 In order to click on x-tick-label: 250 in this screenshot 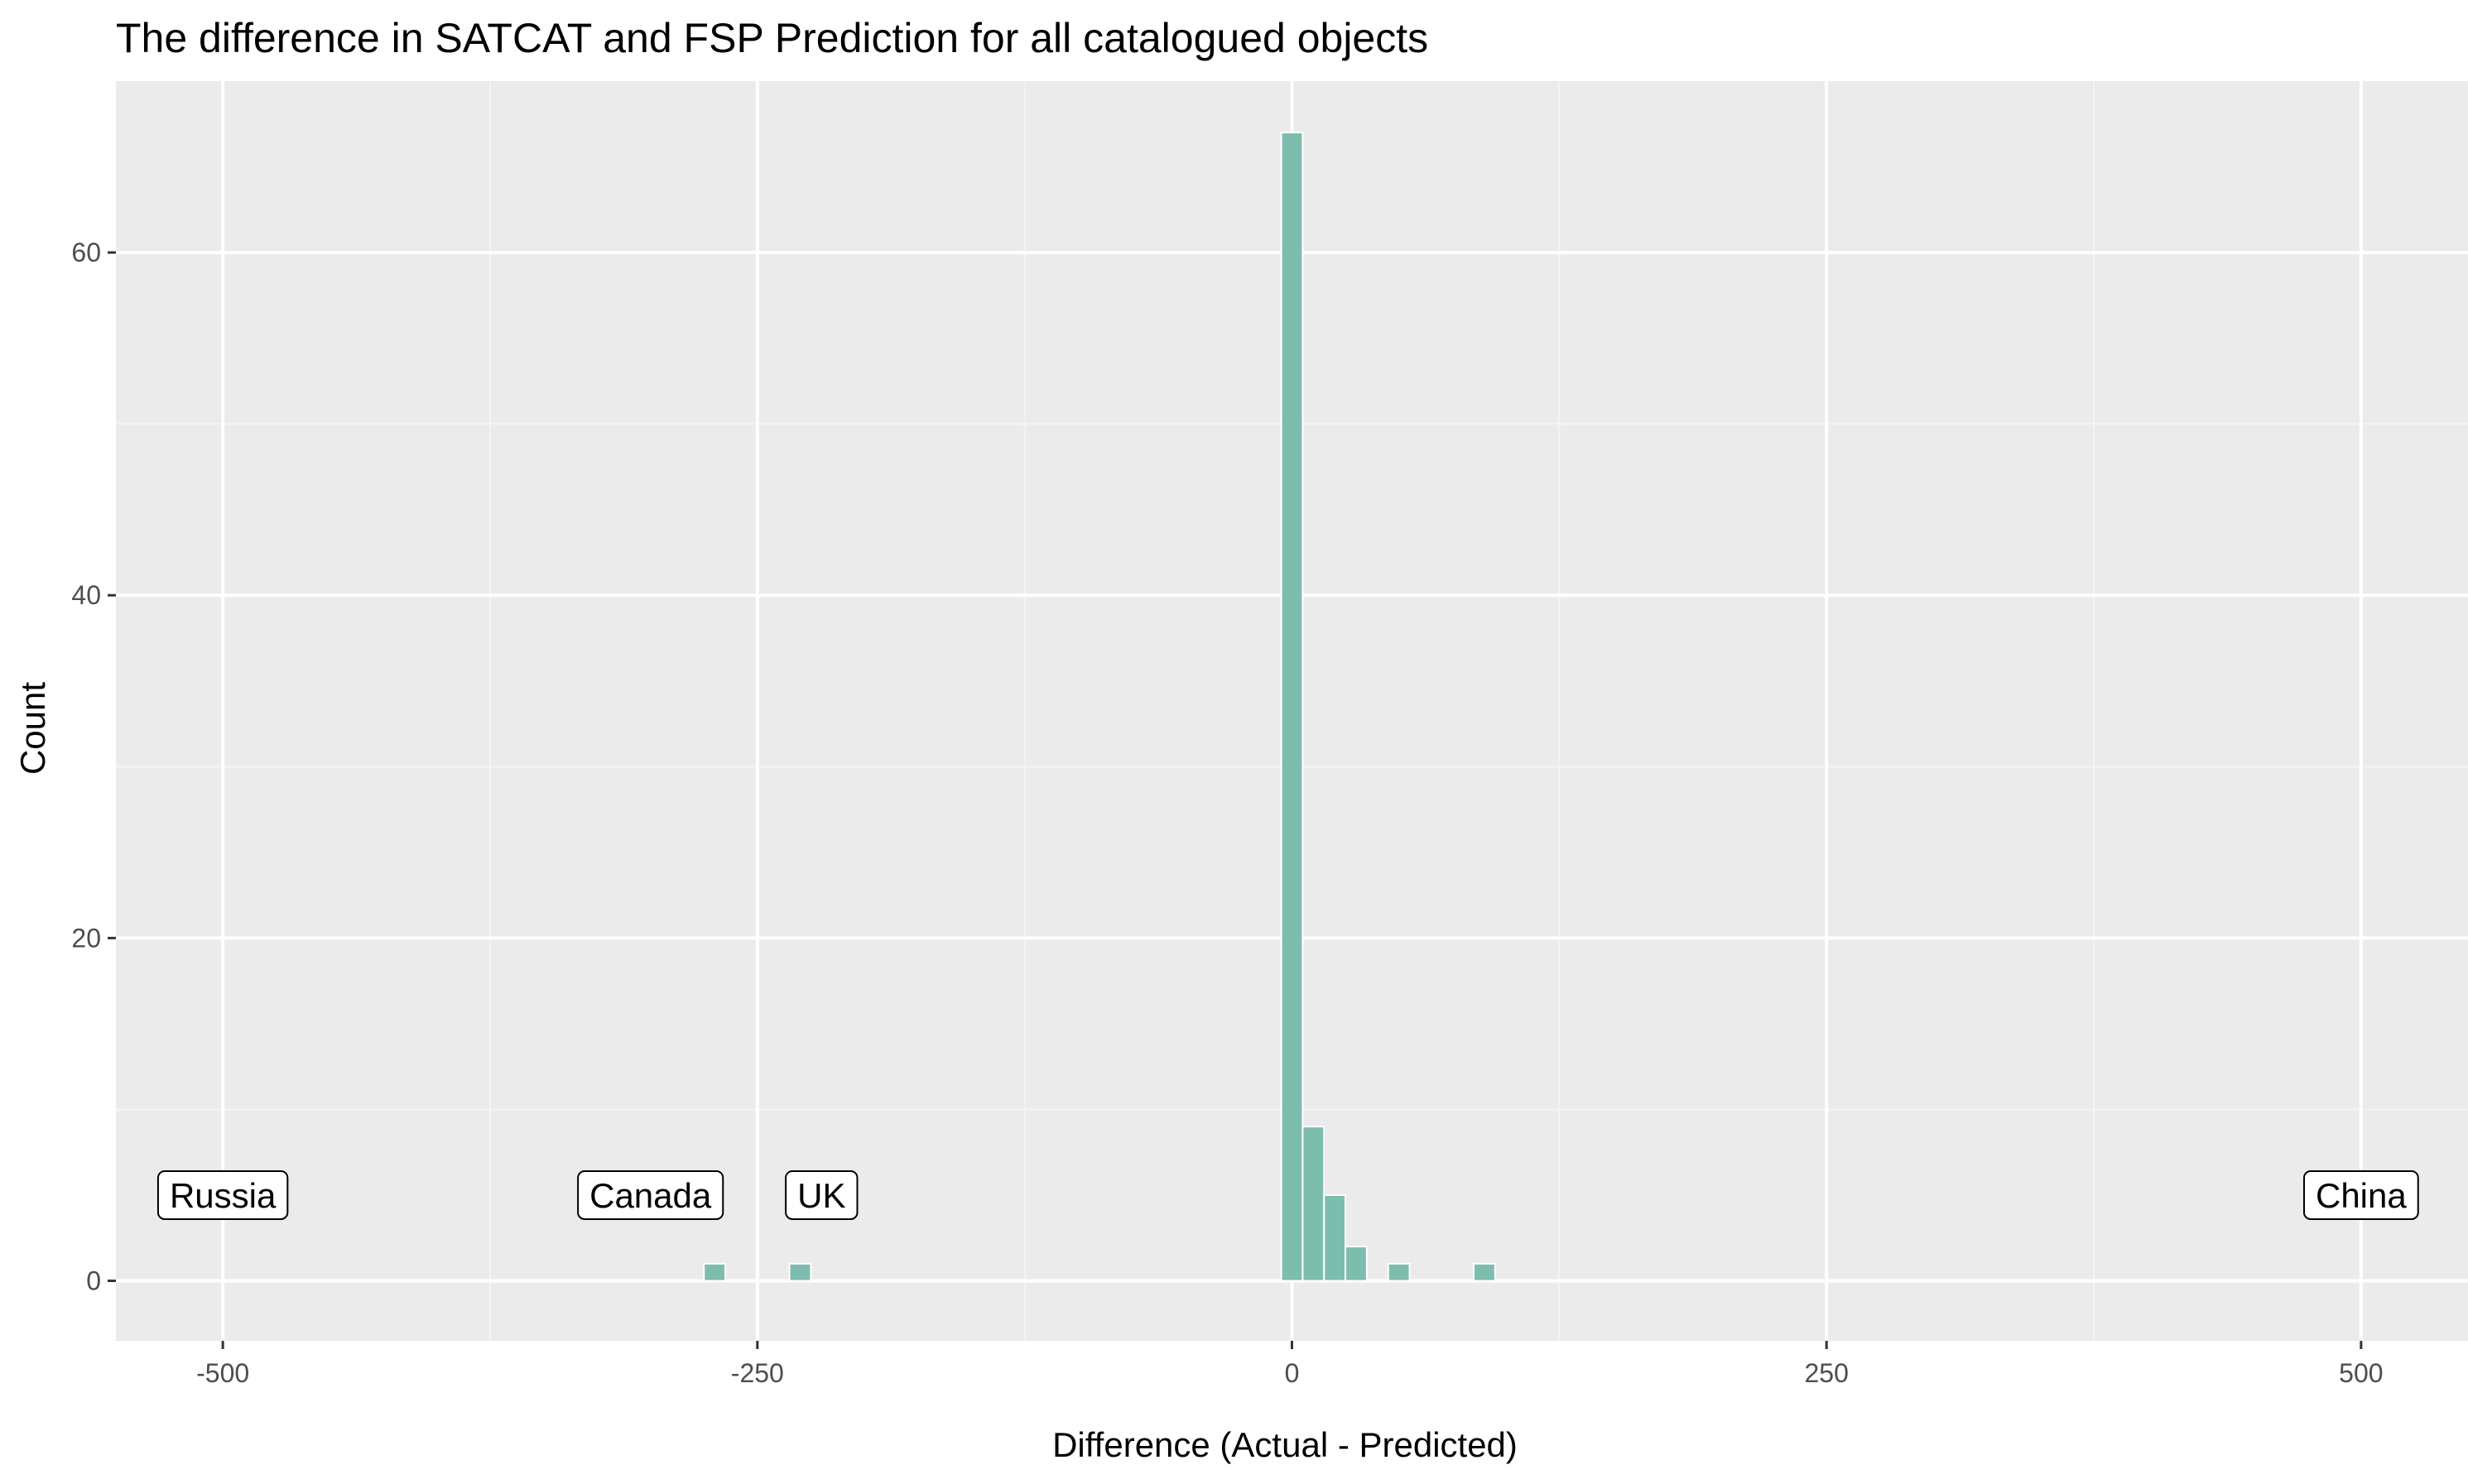, I will do `click(1826, 1373)`.